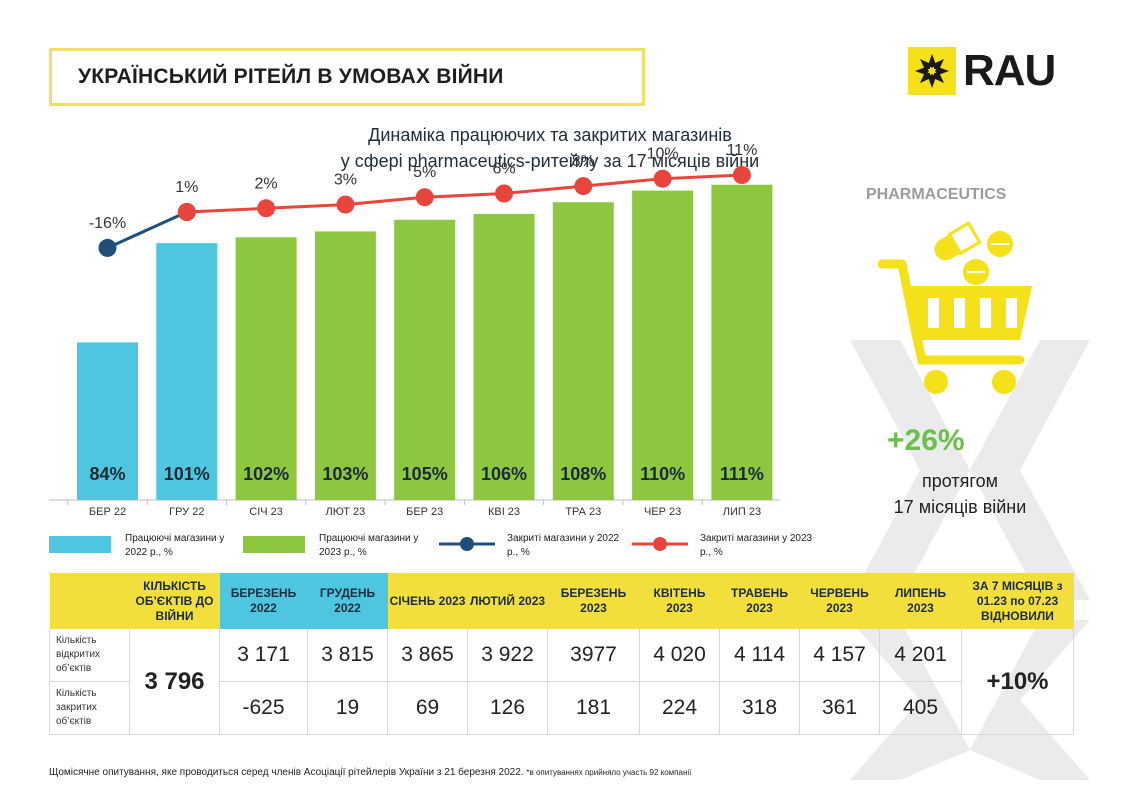  What do you see at coordinates (593, 655) in the screenshot?
I see `table-cell: 3977` at bounding box center [593, 655].